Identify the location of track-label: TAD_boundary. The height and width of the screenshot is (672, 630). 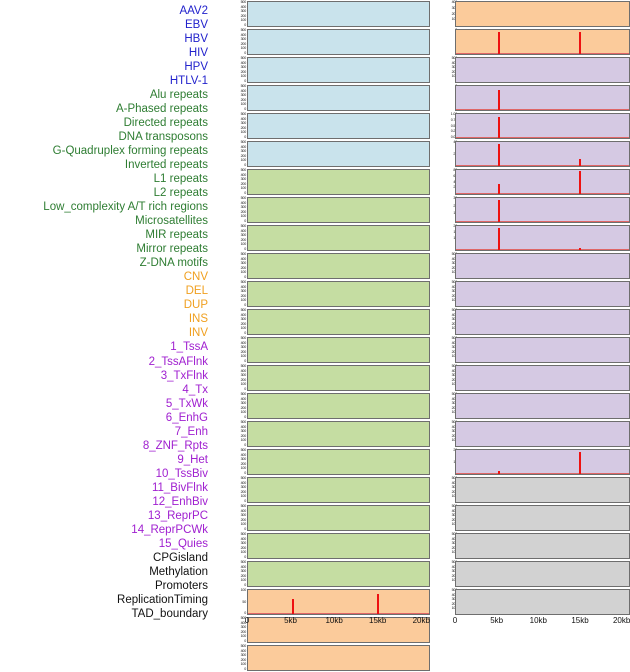
(170, 613).